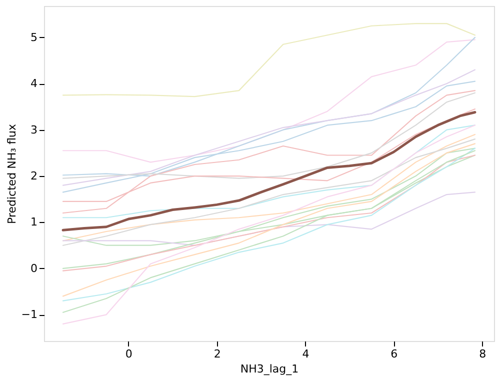 This screenshot has height=379, width=500. I want to click on y-tick-label: 5, so click(34, 37).